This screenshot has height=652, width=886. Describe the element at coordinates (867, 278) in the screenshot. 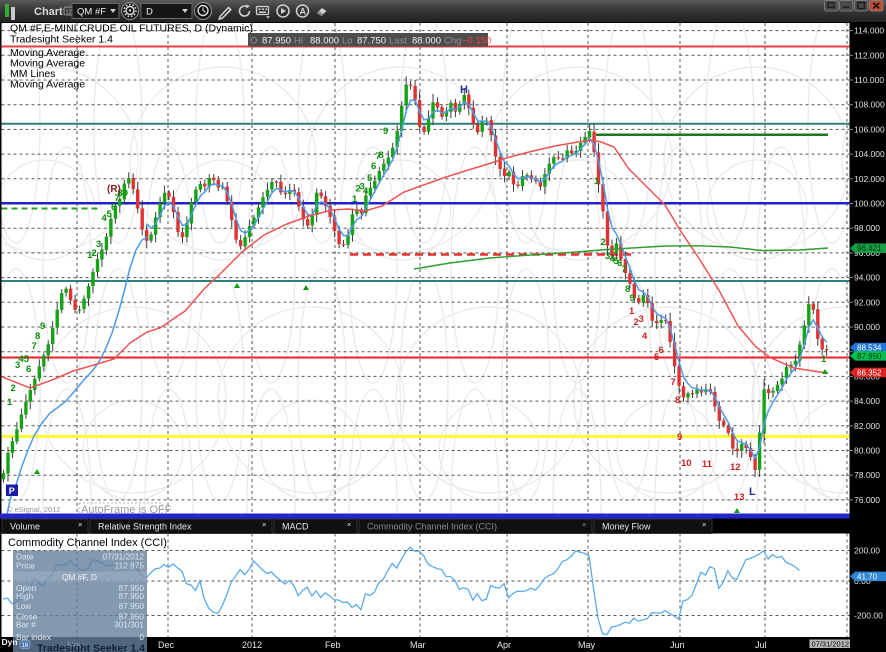

I see `svg-text: 94.000` at that location.